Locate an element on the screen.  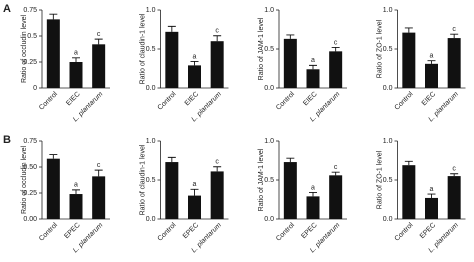
y-tick-label: 0.00 is located at coordinates (30, 219).